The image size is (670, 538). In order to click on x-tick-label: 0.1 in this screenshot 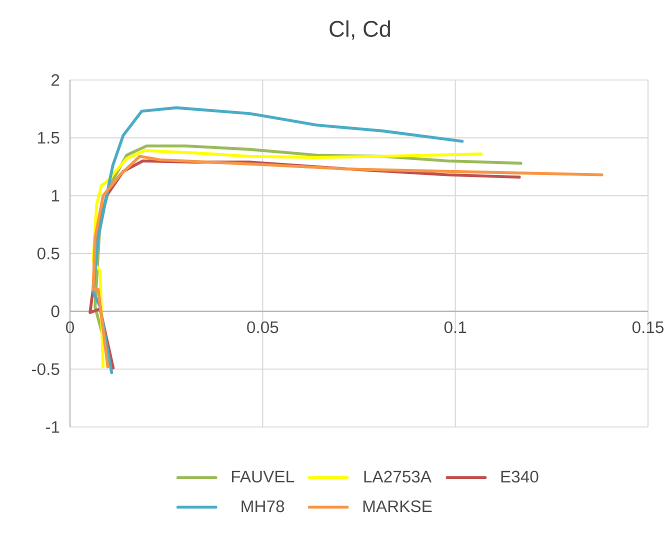, I will do `click(455, 327)`.